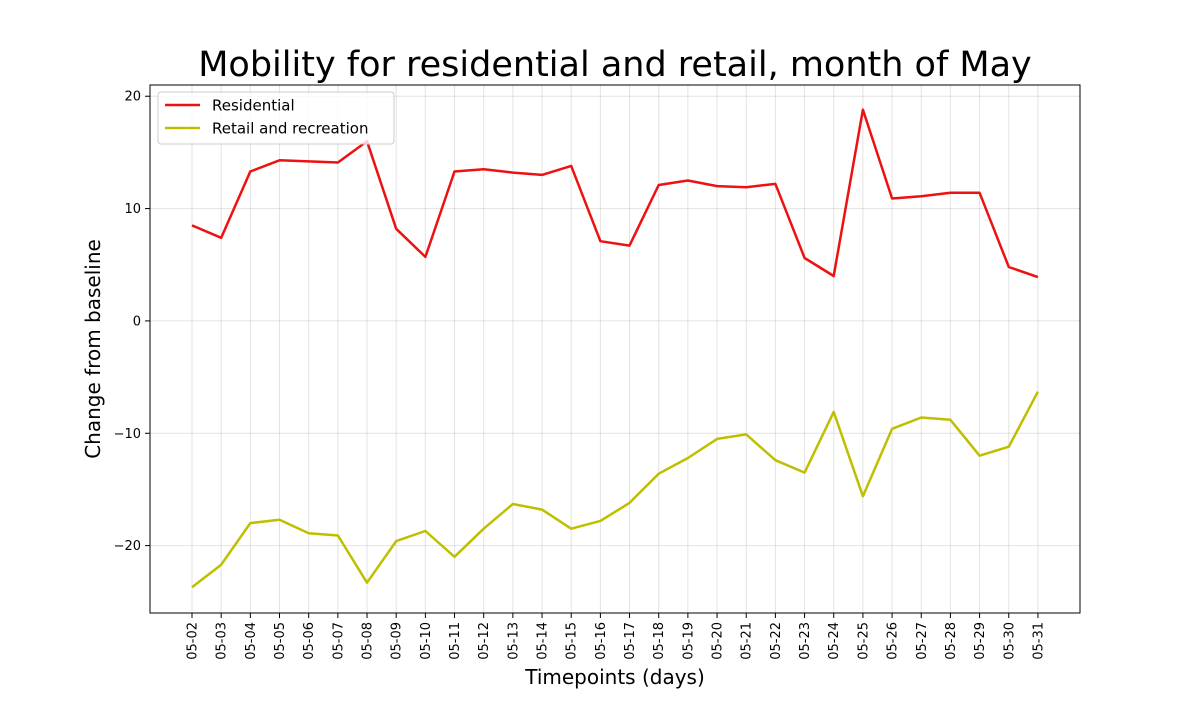 The height and width of the screenshot is (704, 1200). What do you see at coordinates (1009, 641) in the screenshot?
I see `x-tick-label: 05-30` at bounding box center [1009, 641].